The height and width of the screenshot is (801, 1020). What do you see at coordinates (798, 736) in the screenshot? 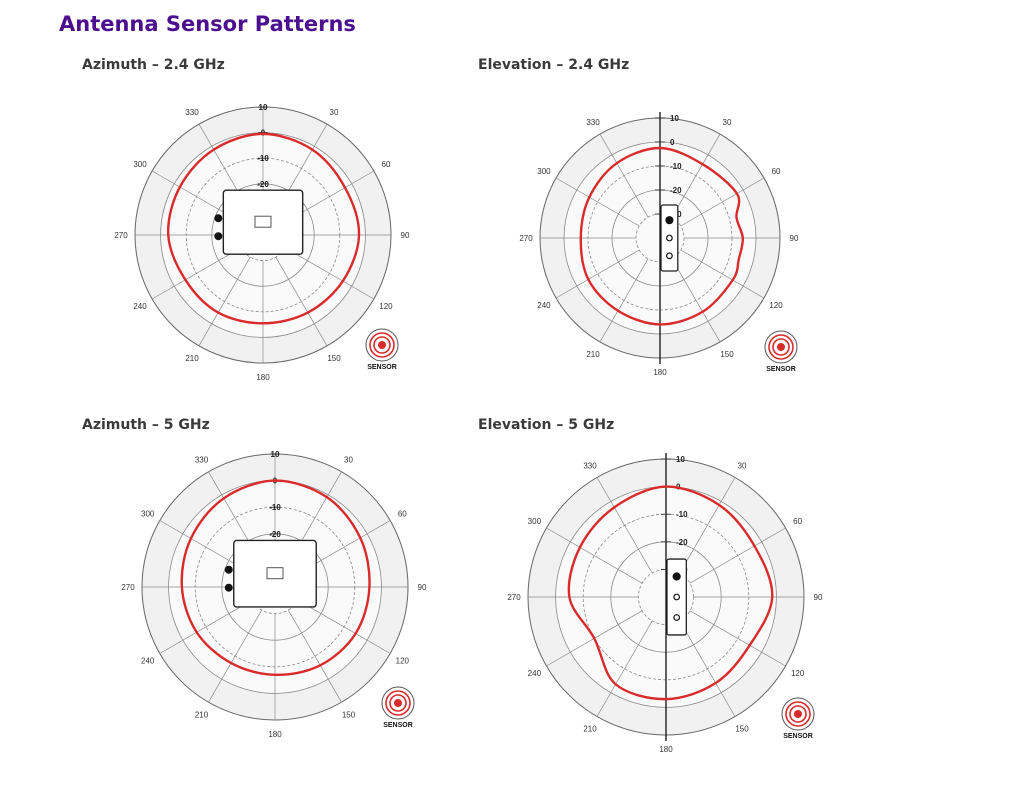
I see `sensor-badge-label: SENSOR` at bounding box center [798, 736].